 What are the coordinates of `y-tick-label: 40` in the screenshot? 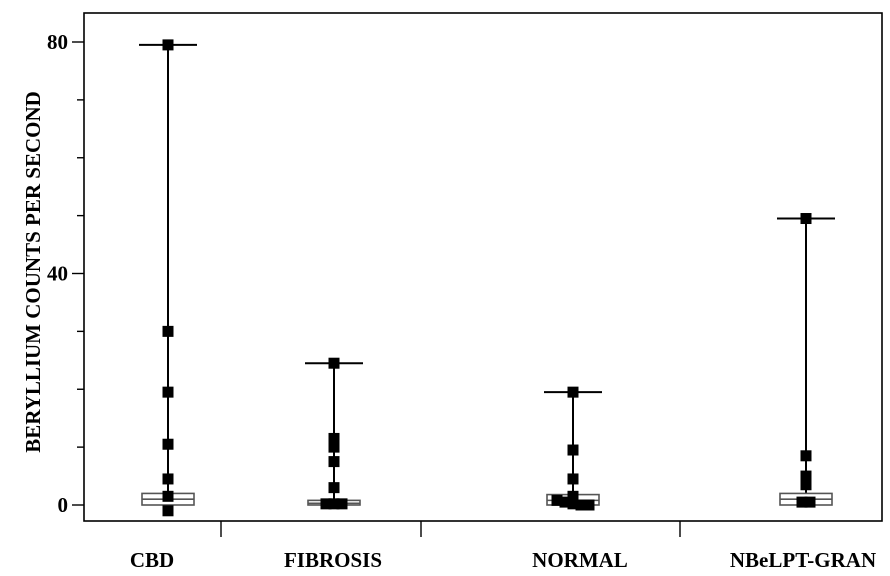 It's located at (57, 274).